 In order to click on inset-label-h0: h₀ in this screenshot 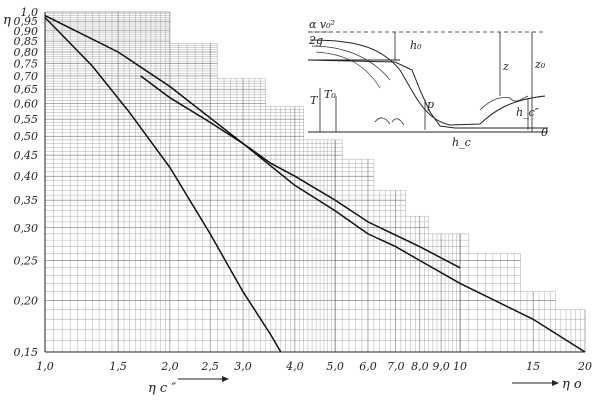, I will do `click(416, 45)`.